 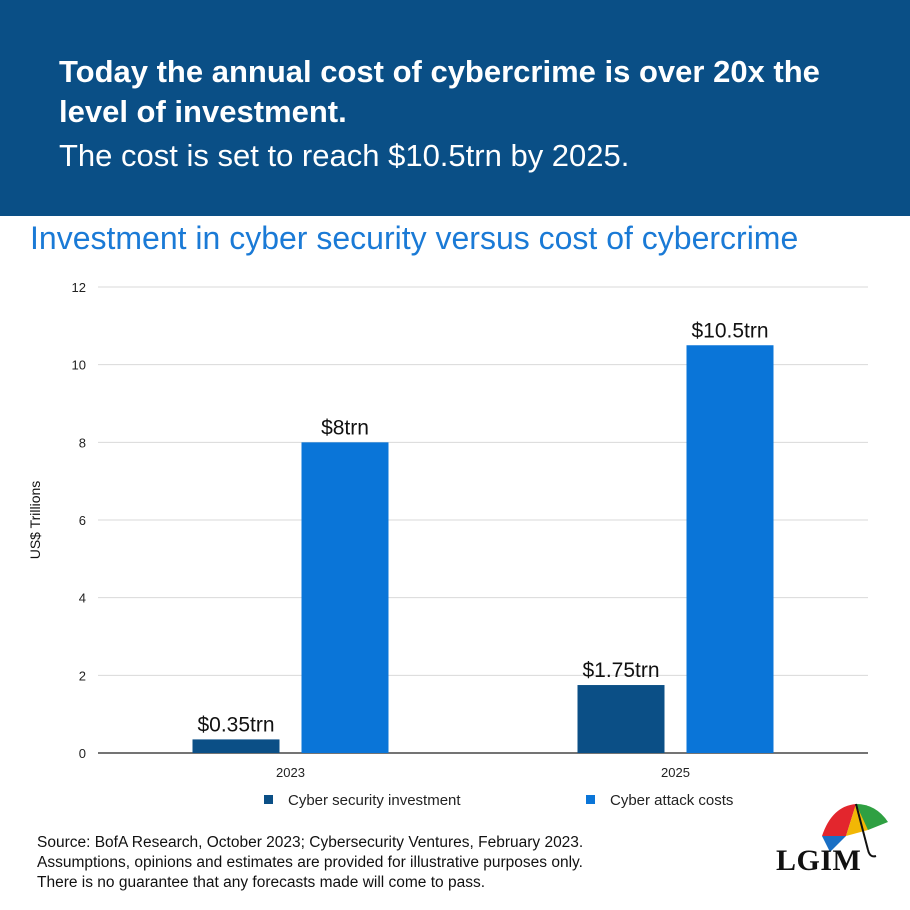 What do you see at coordinates (79, 287) in the screenshot?
I see `y-tick-label: 12` at bounding box center [79, 287].